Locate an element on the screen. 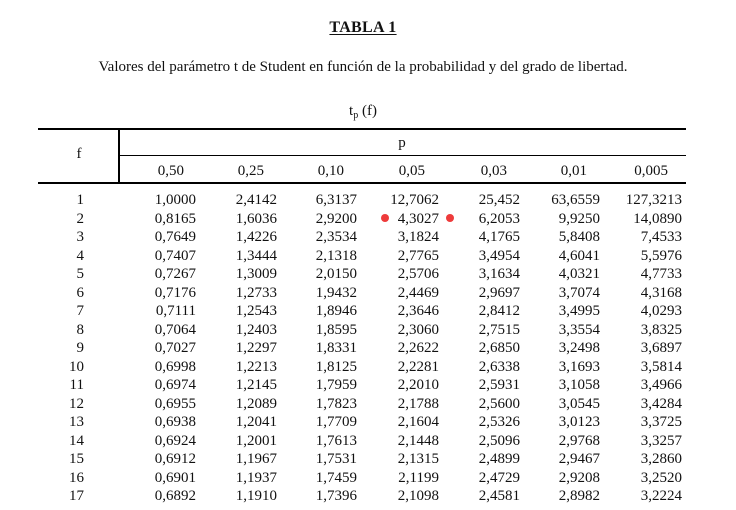 Image resolution: width=736 pixels, height=510 pixels. row-f-value: 13 is located at coordinates (76, 422).